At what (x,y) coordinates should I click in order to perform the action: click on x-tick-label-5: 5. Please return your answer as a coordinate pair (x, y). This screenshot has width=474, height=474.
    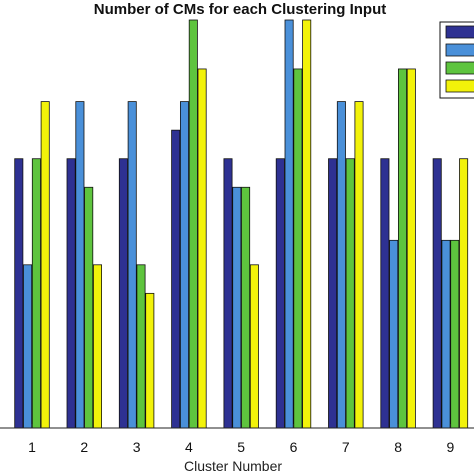
    Looking at the image, I should click on (241, 447).